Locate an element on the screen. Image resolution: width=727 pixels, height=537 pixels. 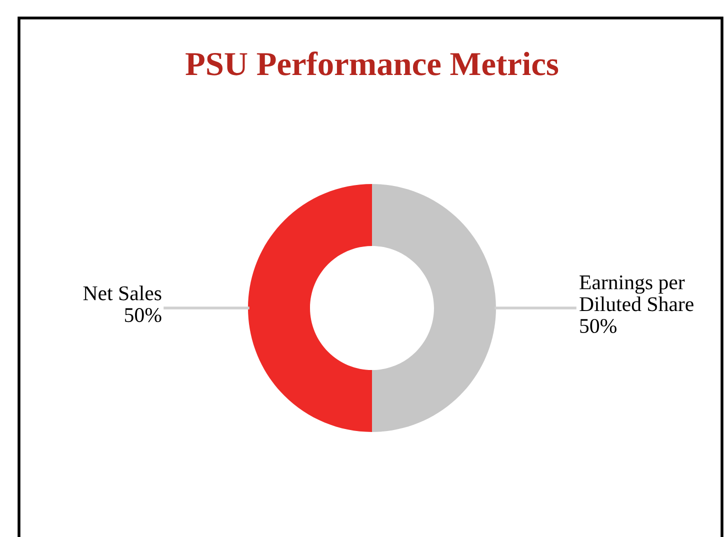
donut-slice is located at coordinates (310, 308).